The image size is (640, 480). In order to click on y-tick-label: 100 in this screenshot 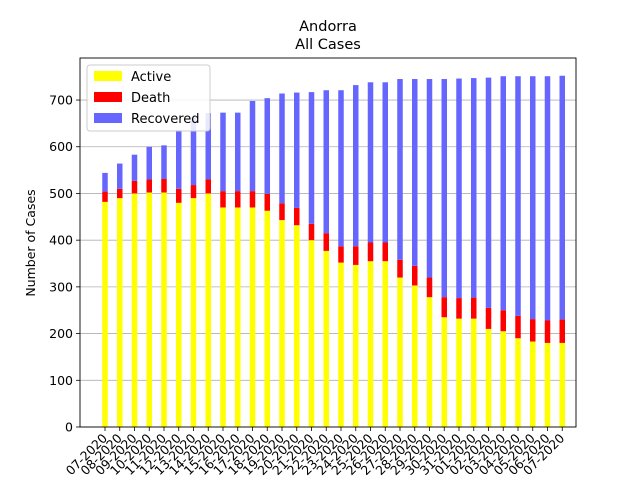, I will do `click(61, 380)`.